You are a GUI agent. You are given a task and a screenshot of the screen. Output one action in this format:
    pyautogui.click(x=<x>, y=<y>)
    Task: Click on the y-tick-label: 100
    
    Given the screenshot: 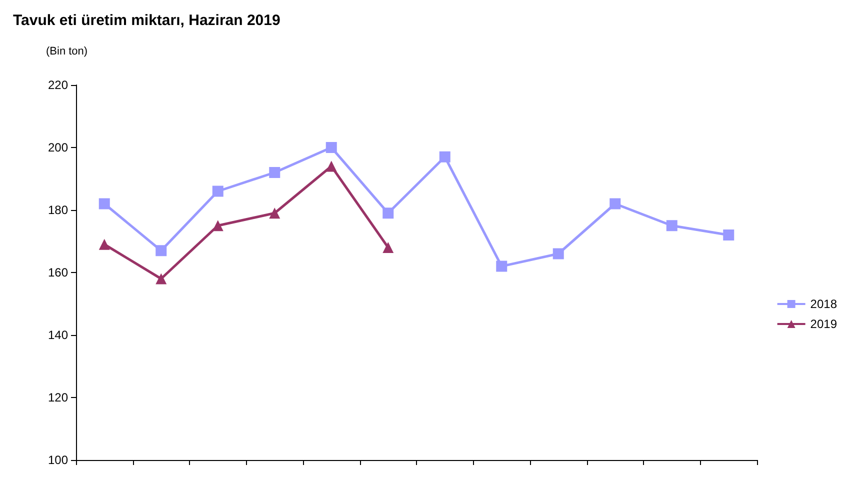 What is the action you would take?
    pyautogui.click(x=58, y=460)
    